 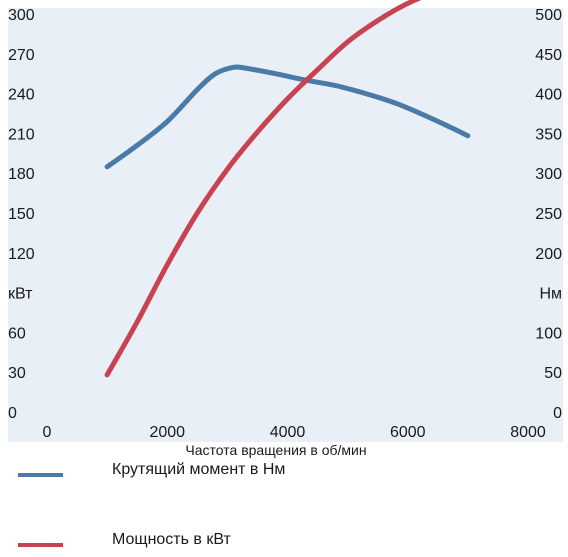 I want to click on torque-series-line, so click(x=287, y=117).